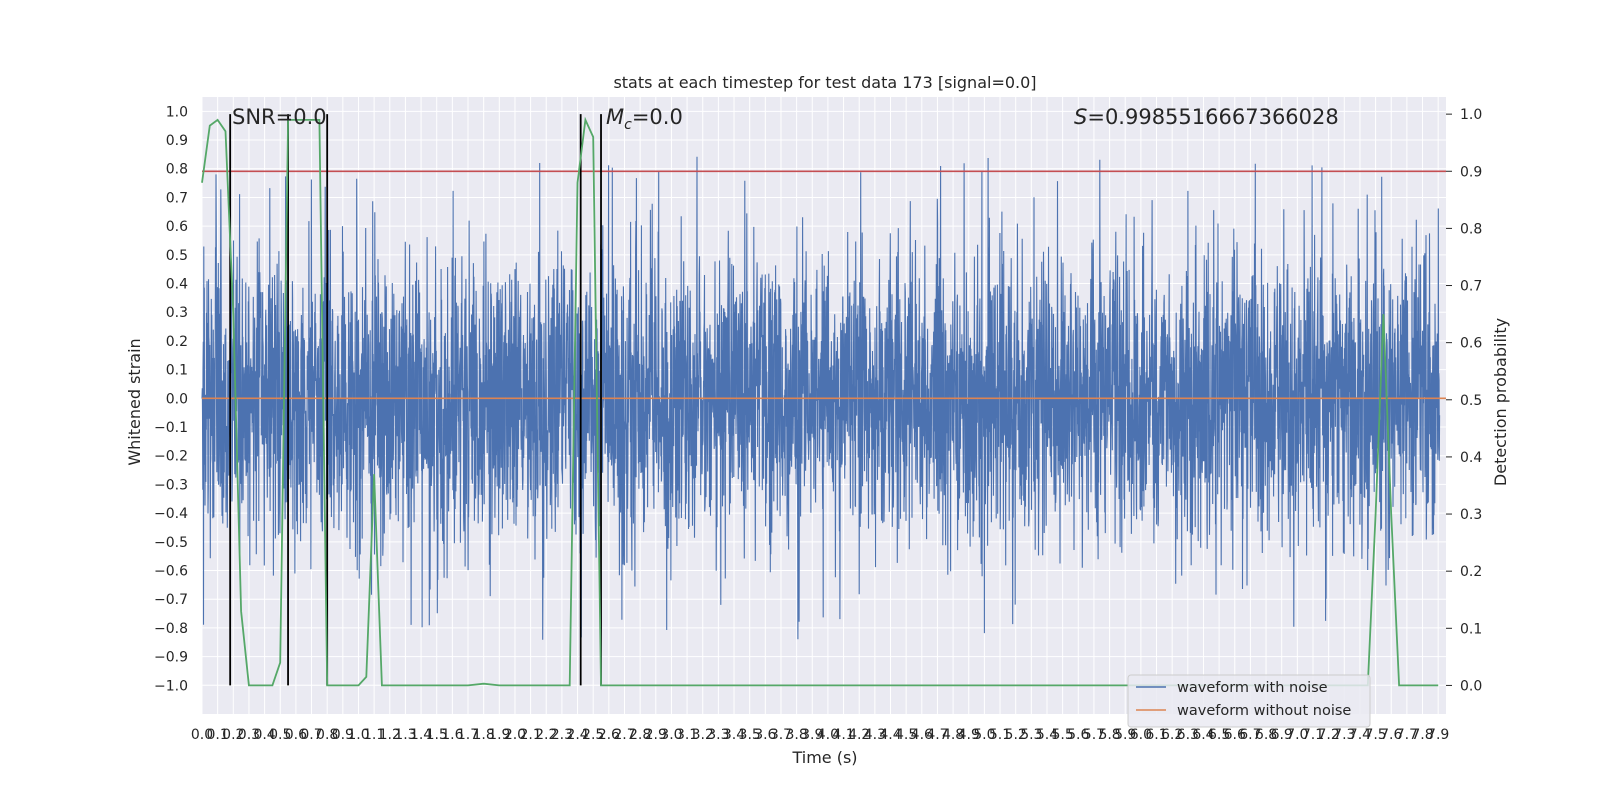  What do you see at coordinates (906, 735) in the screenshot?
I see `x-tick-label: 4.5` at bounding box center [906, 735].